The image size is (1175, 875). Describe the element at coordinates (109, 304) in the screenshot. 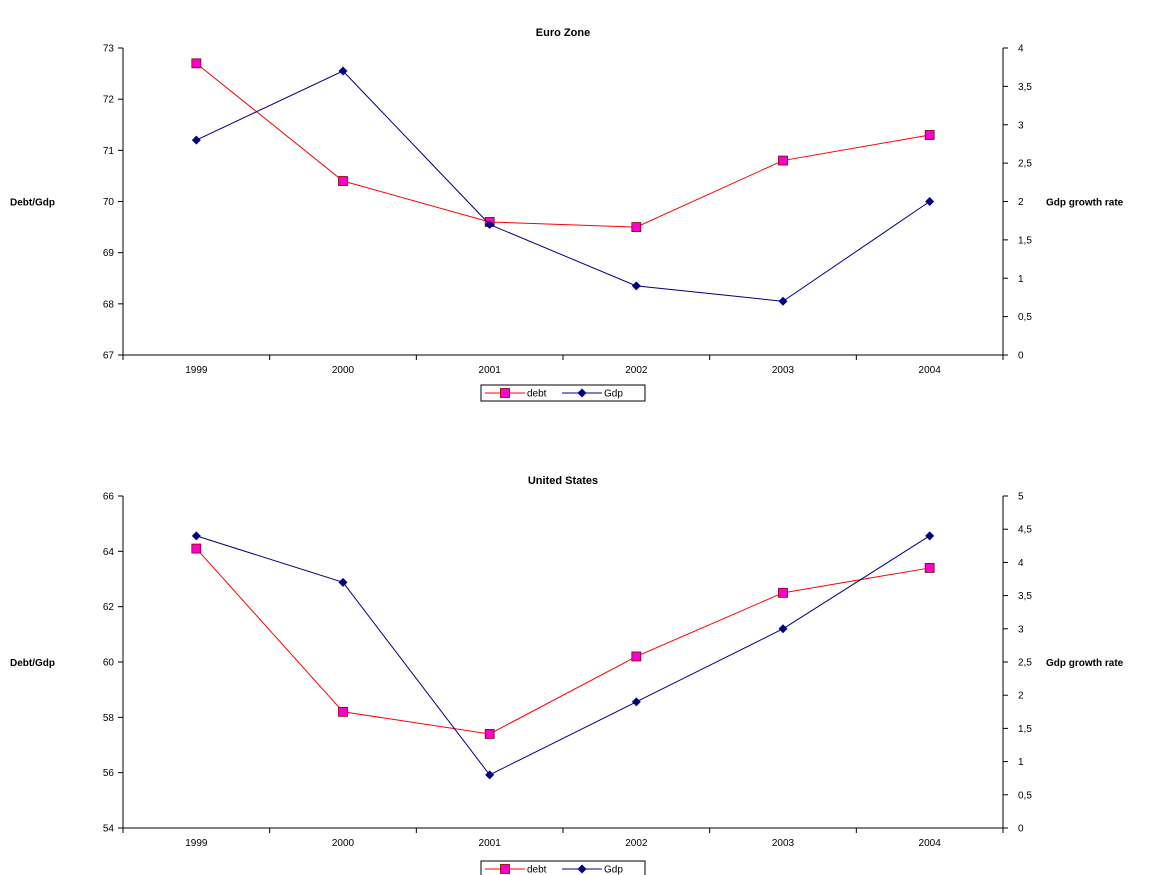

I see `left-tick-label: 68` at that location.